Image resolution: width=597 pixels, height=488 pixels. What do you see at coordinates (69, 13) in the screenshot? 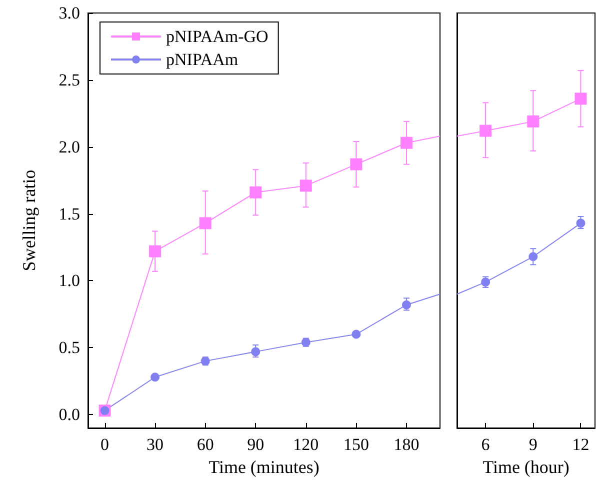
I see `y-tick-label: 3.0` at bounding box center [69, 13].